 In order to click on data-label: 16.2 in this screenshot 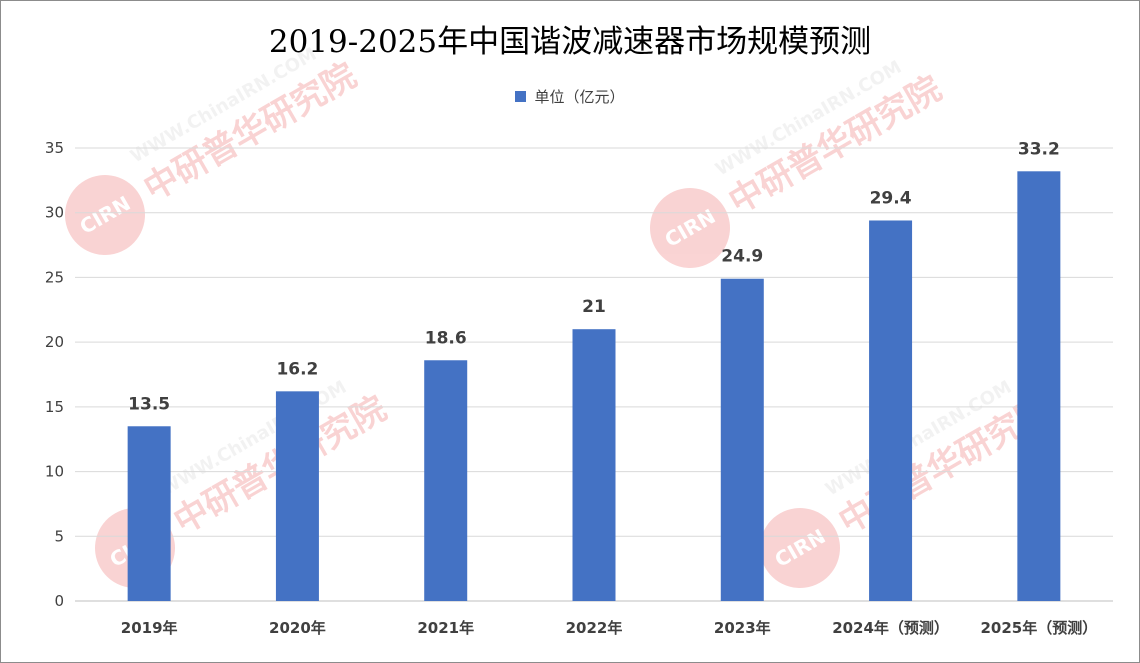, I will do `click(297, 369)`.